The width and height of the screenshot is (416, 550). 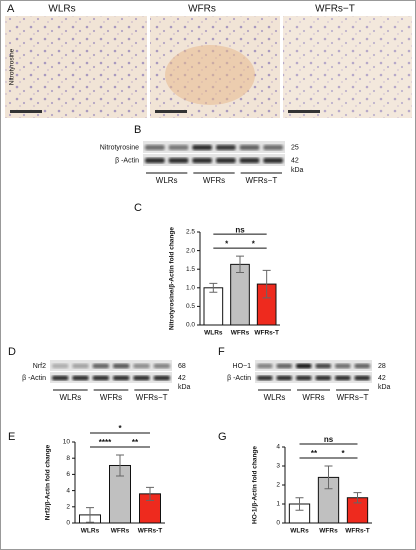 What do you see at coordinates (105, 442) in the screenshot?
I see `sig-label: ****` at bounding box center [105, 442].